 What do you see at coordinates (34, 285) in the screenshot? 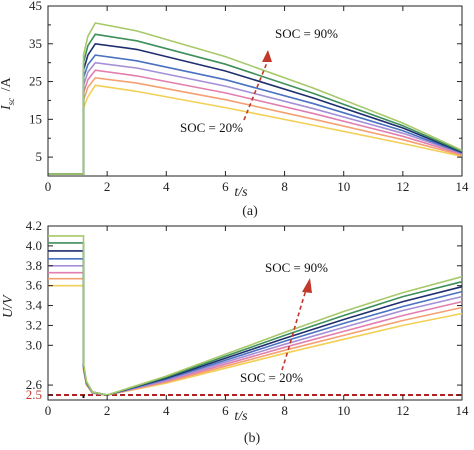
I see `chart-b-ytick-label: 3.6` at bounding box center [34, 285].